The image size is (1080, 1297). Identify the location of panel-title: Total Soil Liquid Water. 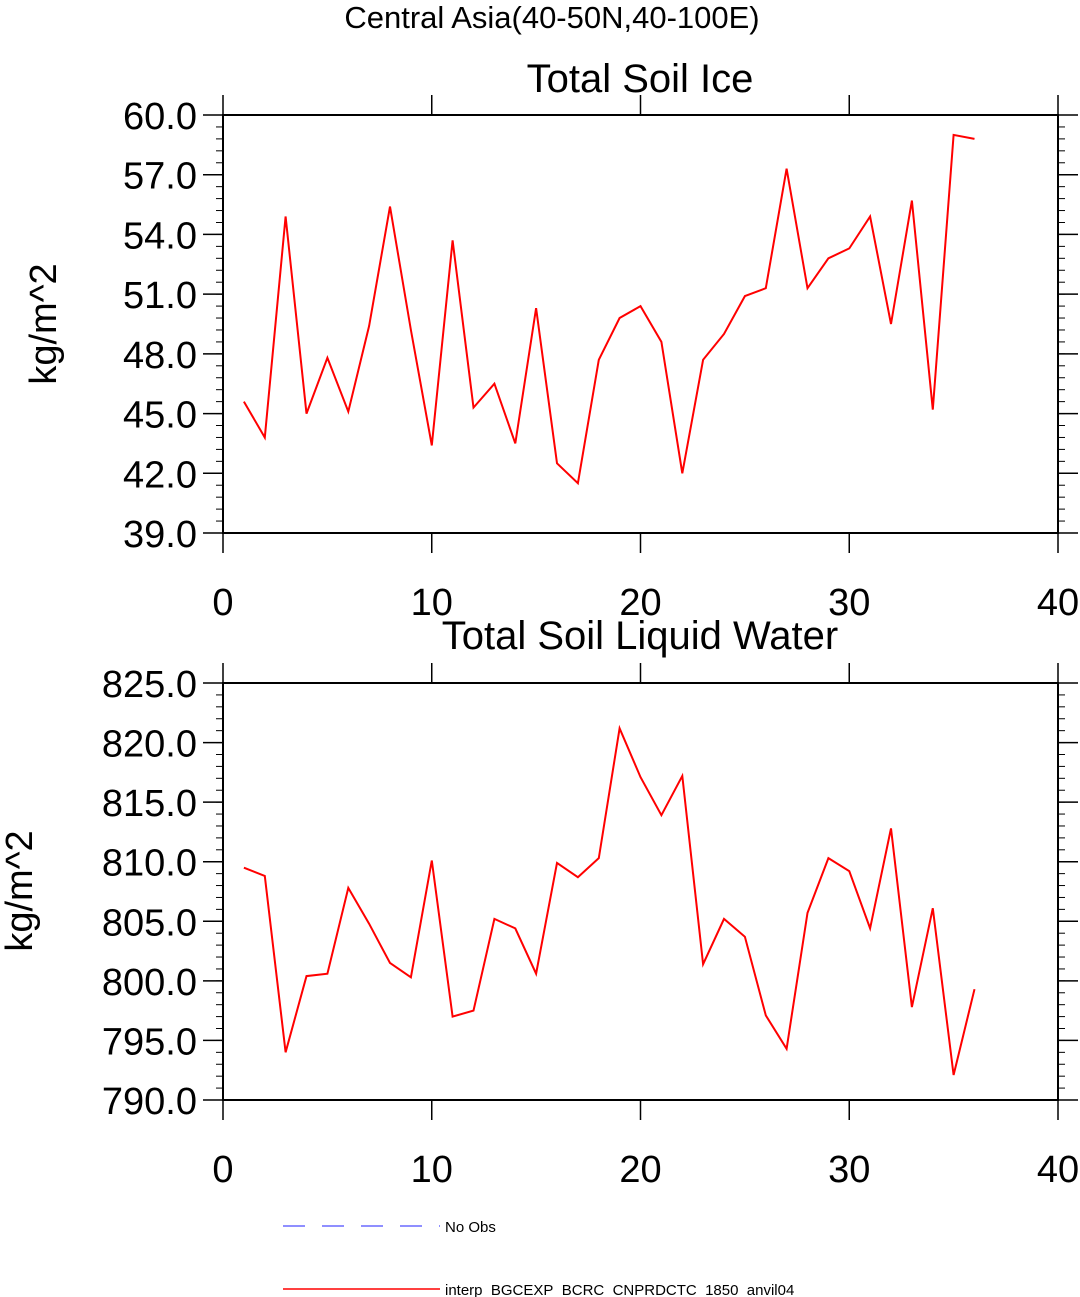
(640, 636).